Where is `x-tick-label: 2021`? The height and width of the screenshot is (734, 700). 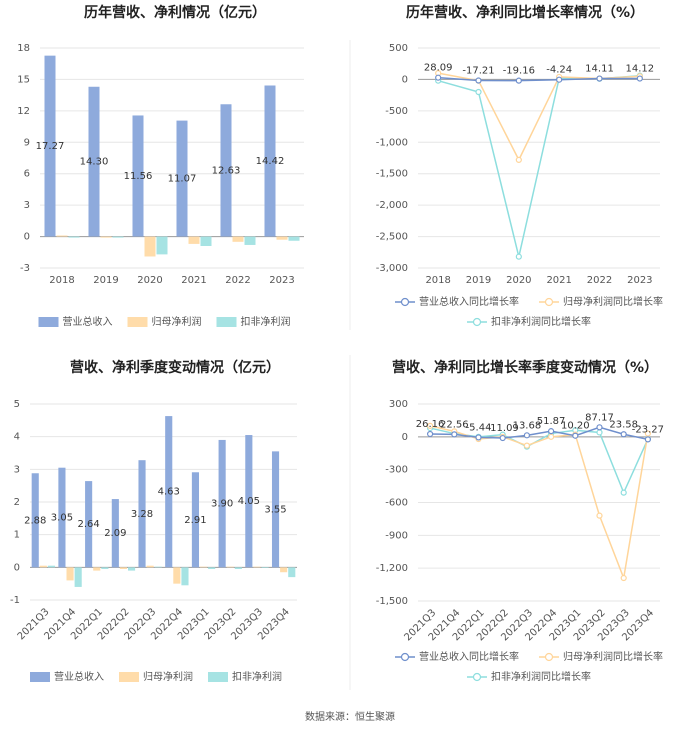
x-tick-label: 2021 is located at coordinates (558, 280).